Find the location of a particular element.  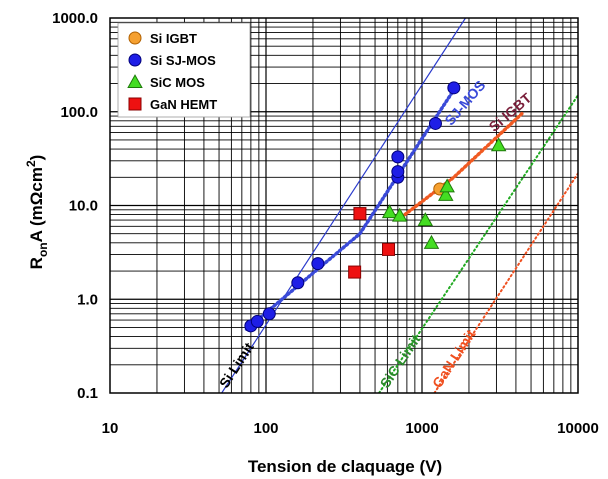

y-tick-label: 1000.0 is located at coordinates (75, 18).